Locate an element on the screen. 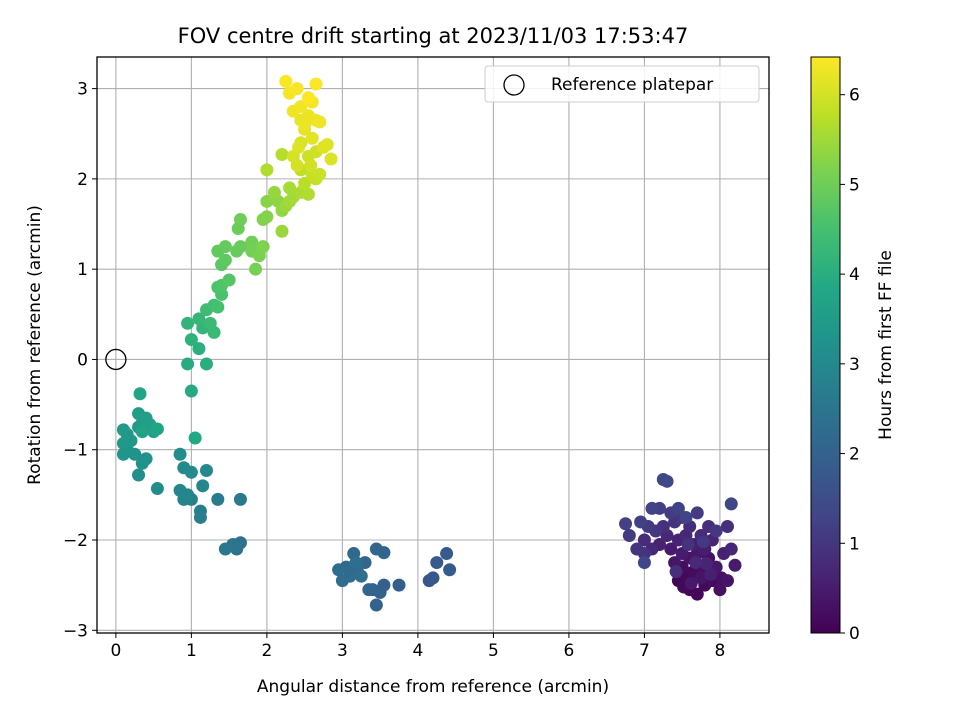 Image resolution: width=960 pixels, height=724 pixels. y-tick-label: −1 is located at coordinates (75, 451).